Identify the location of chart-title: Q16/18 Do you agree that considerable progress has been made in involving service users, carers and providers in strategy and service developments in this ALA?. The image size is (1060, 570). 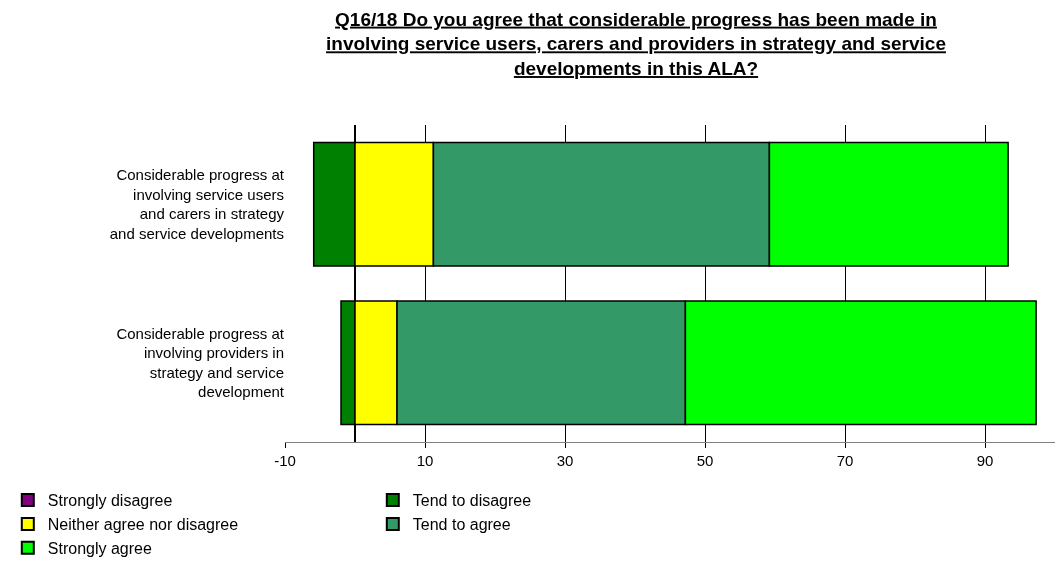
(636, 44).